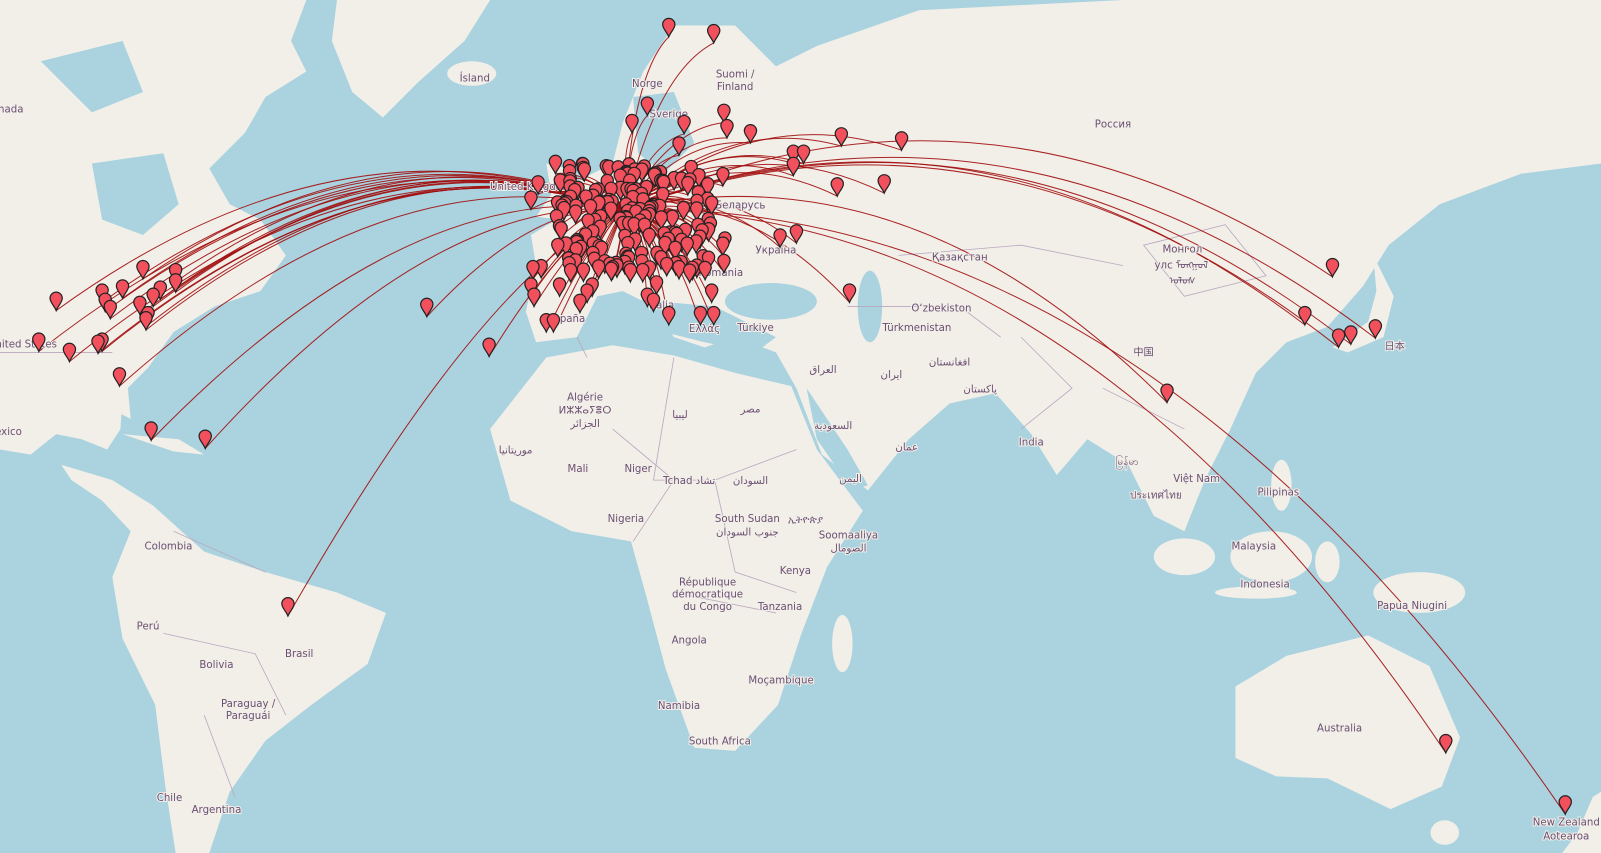 Image resolution: width=1601 pixels, height=853 pixels. I want to click on country-label-iceland: Ísland, so click(475, 78).